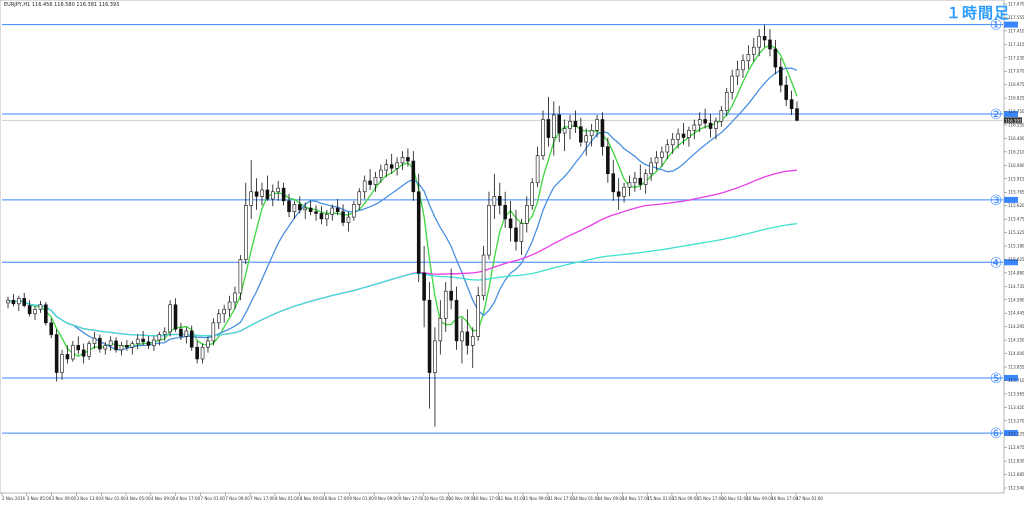  What do you see at coordinates (1016, 17) in the screenshot?
I see `y-tick-label: 117.555` at bounding box center [1016, 17].